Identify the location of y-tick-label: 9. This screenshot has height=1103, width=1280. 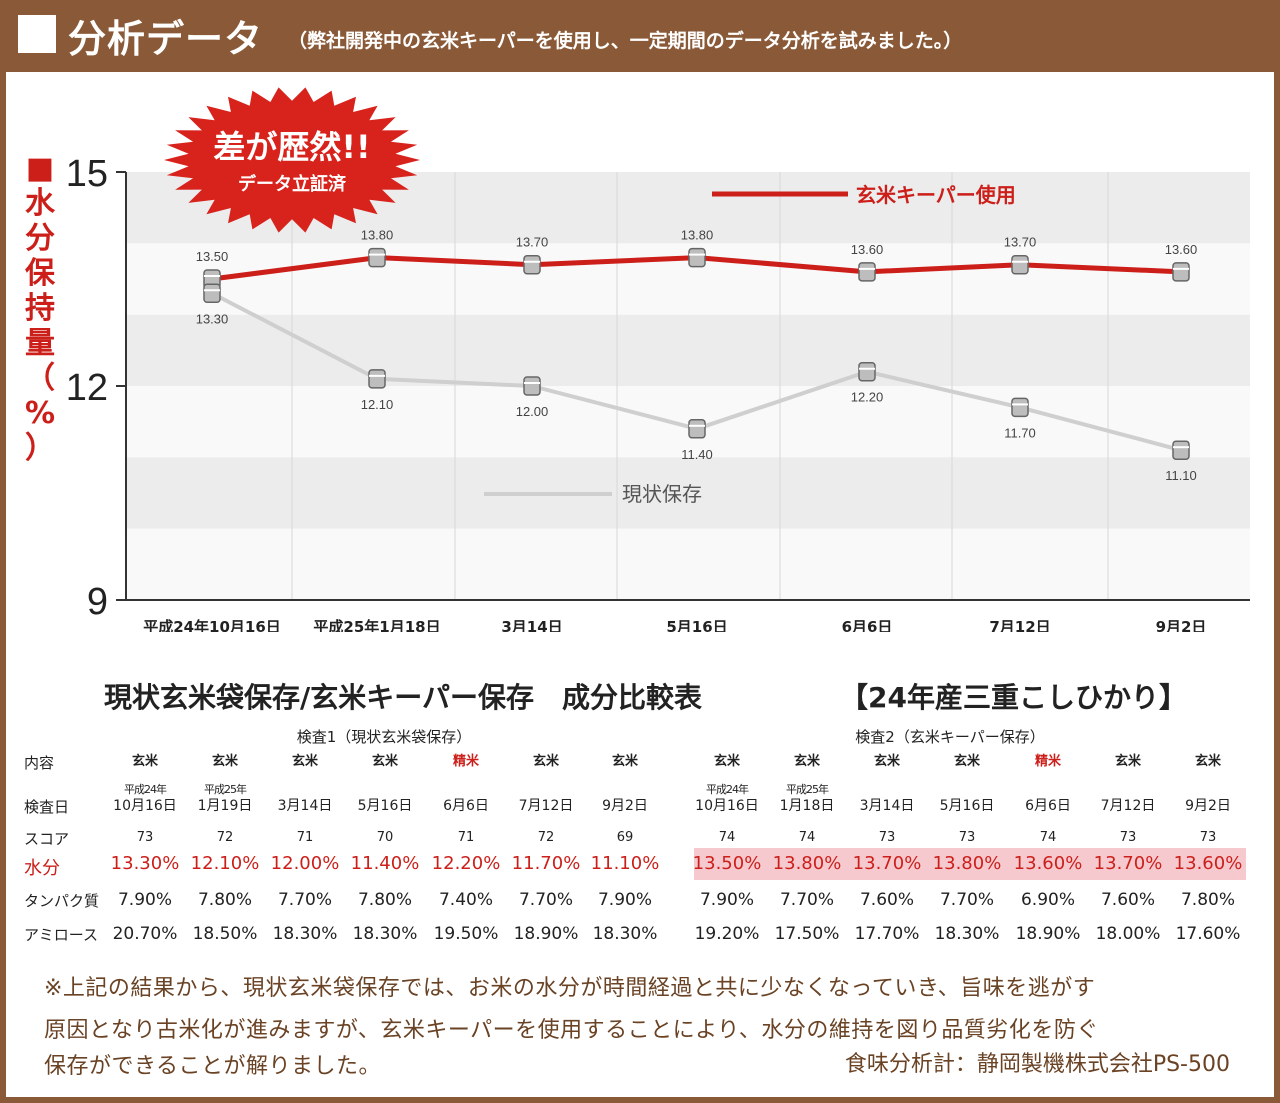
(97, 602).